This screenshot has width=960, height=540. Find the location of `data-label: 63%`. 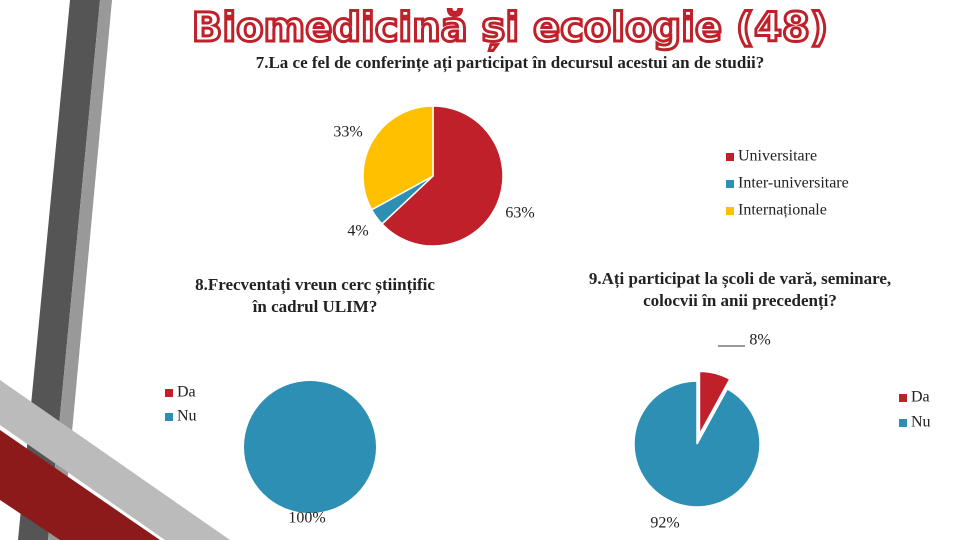

data-label: 63% is located at coordinates (519, 213).